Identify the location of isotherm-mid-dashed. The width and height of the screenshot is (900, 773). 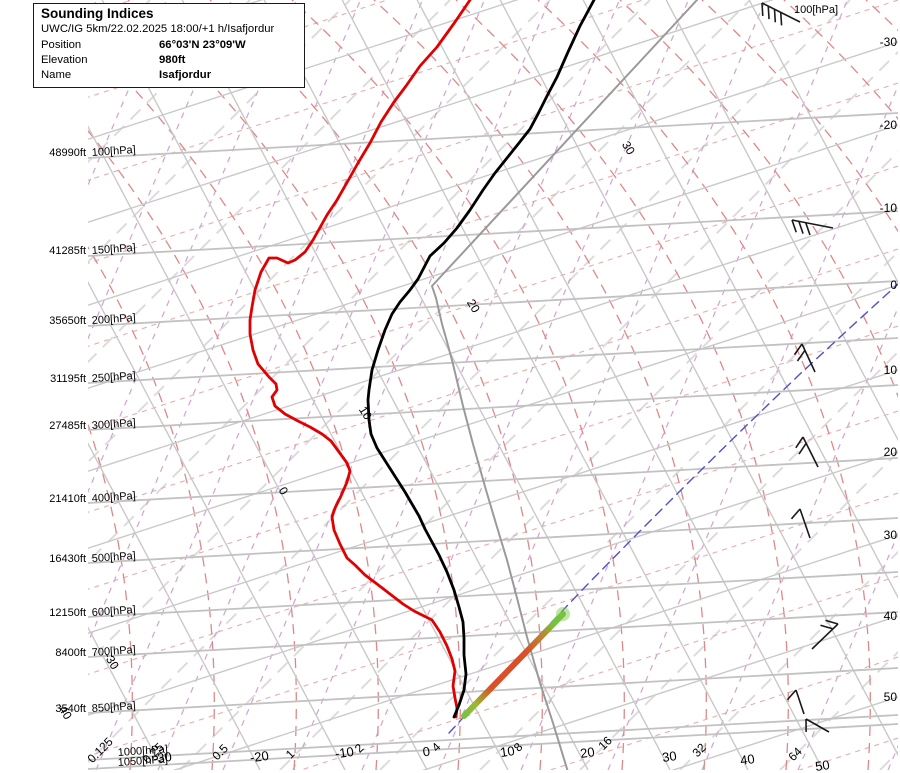
(847, 753).